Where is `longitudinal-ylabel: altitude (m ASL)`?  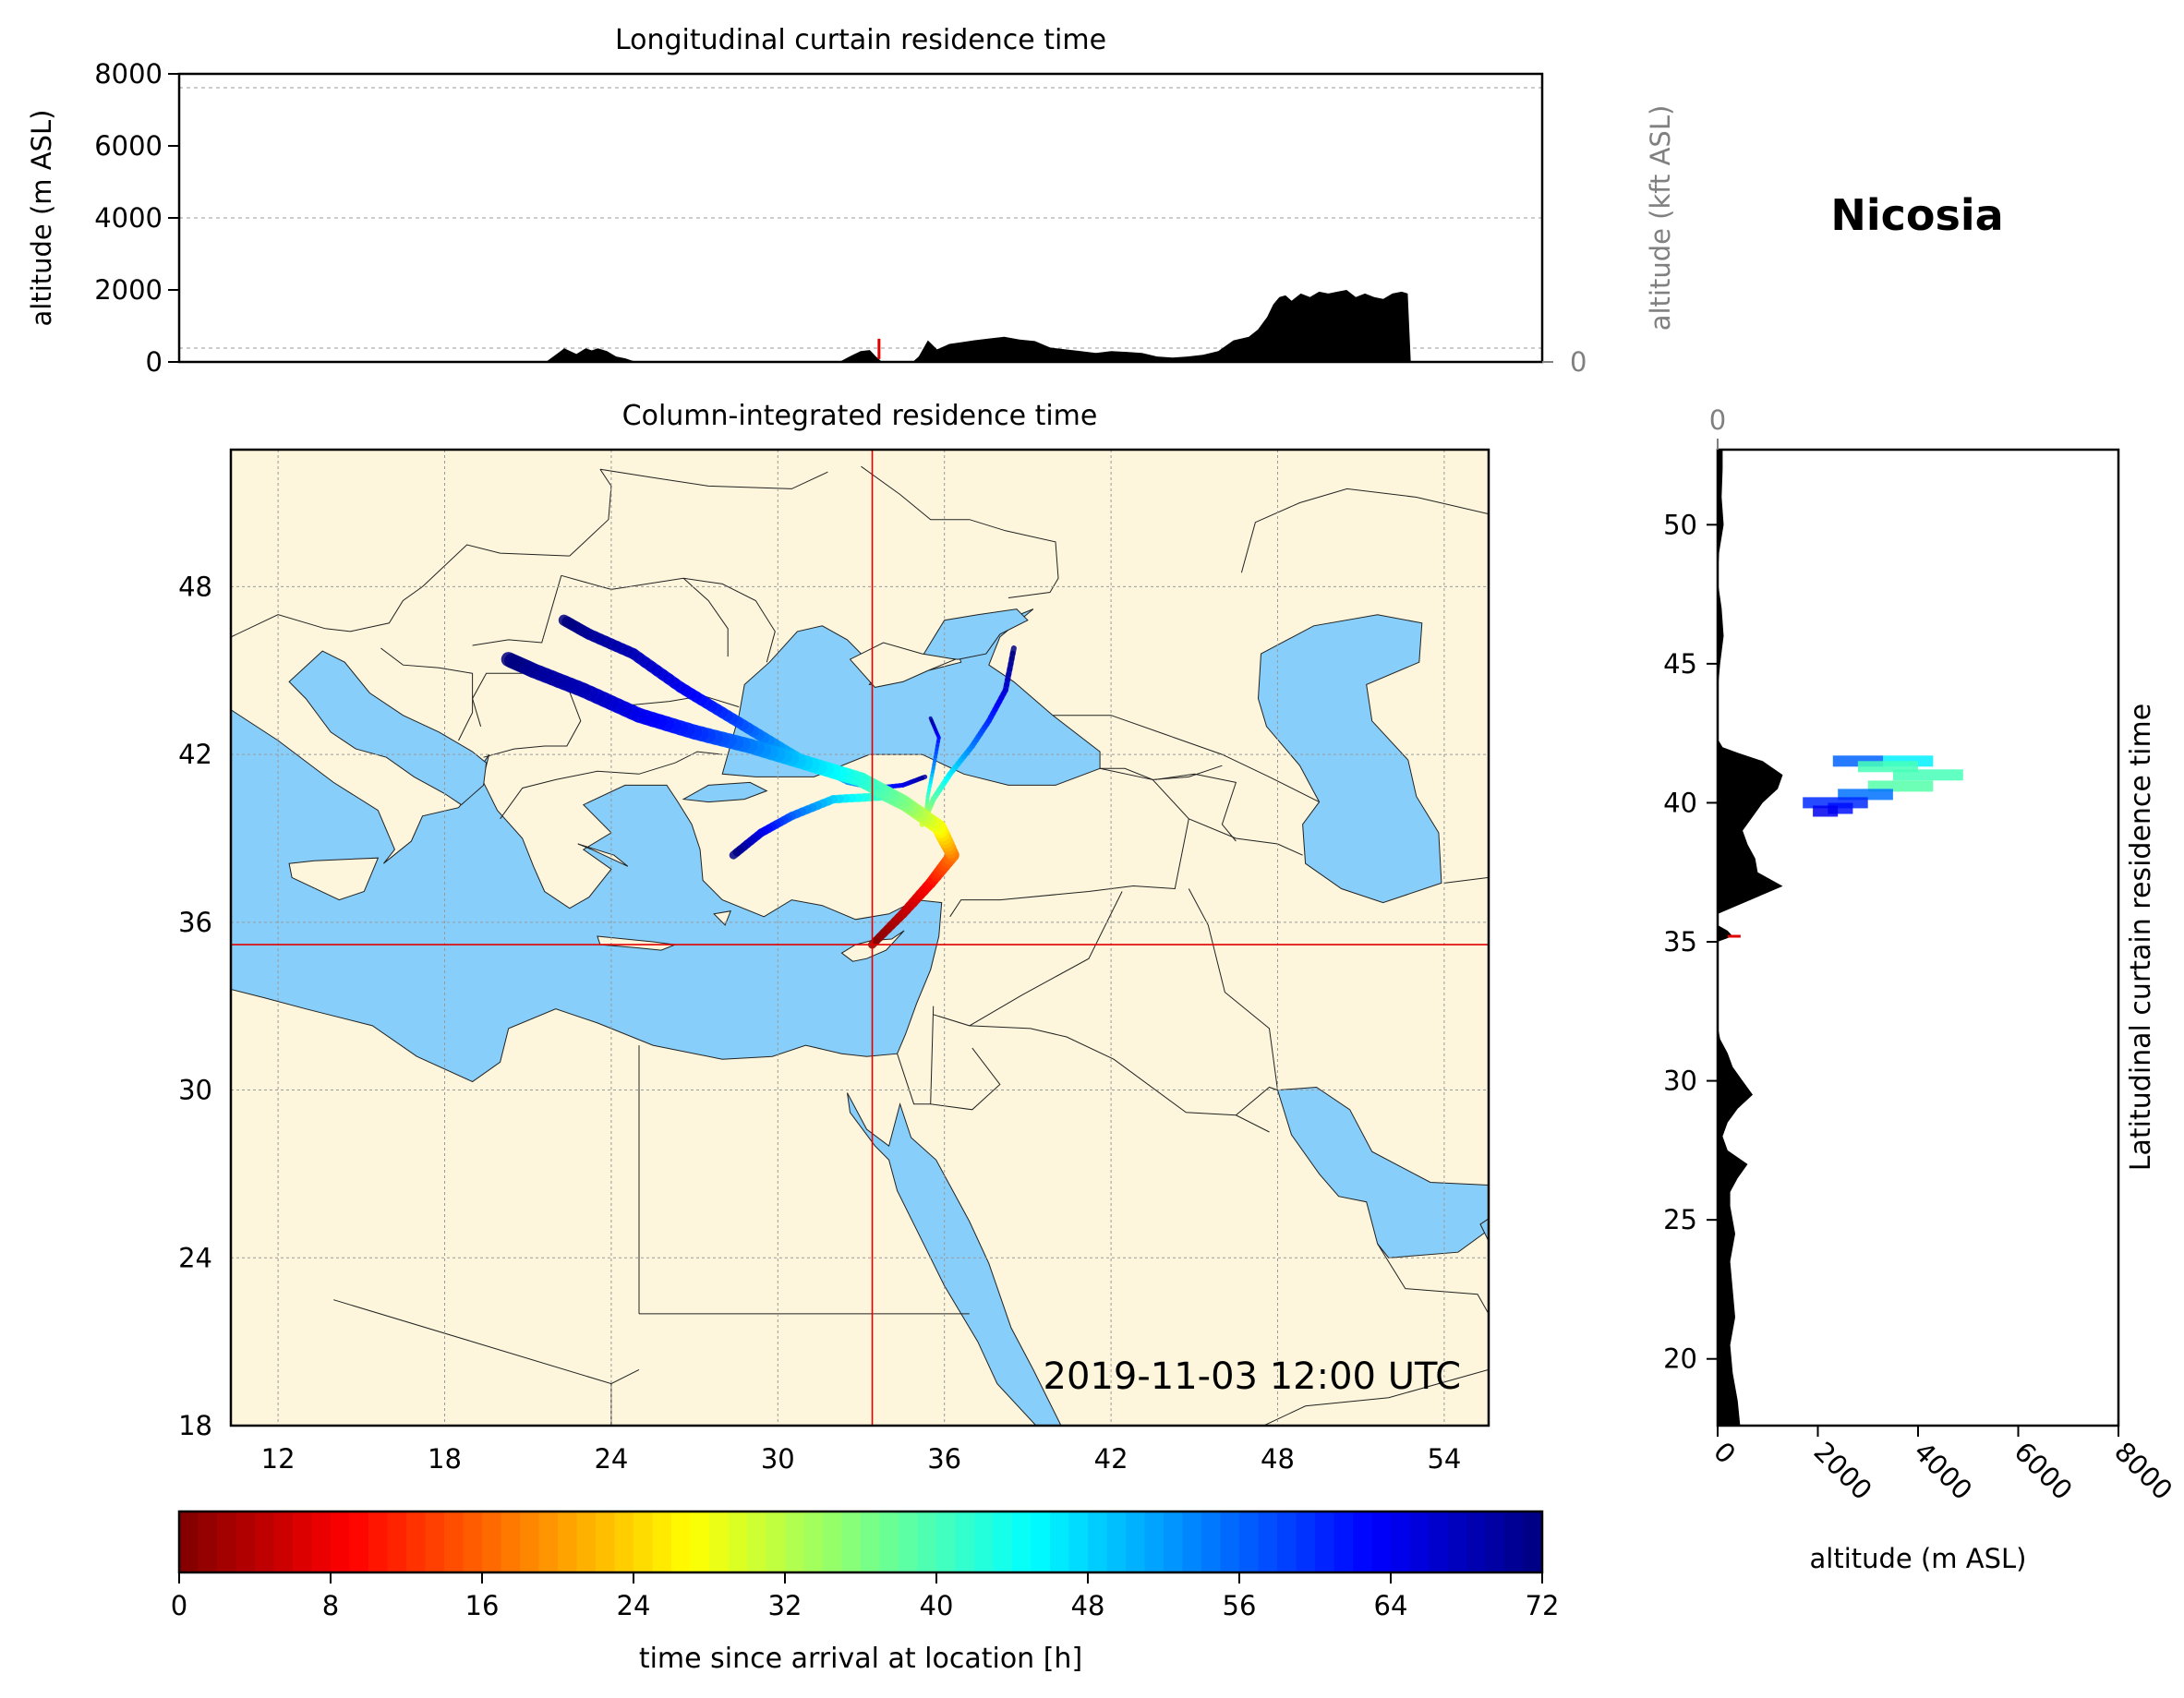 longitudinal-ylabel: altitude (m ASL) is located at coordinates (41, 218).